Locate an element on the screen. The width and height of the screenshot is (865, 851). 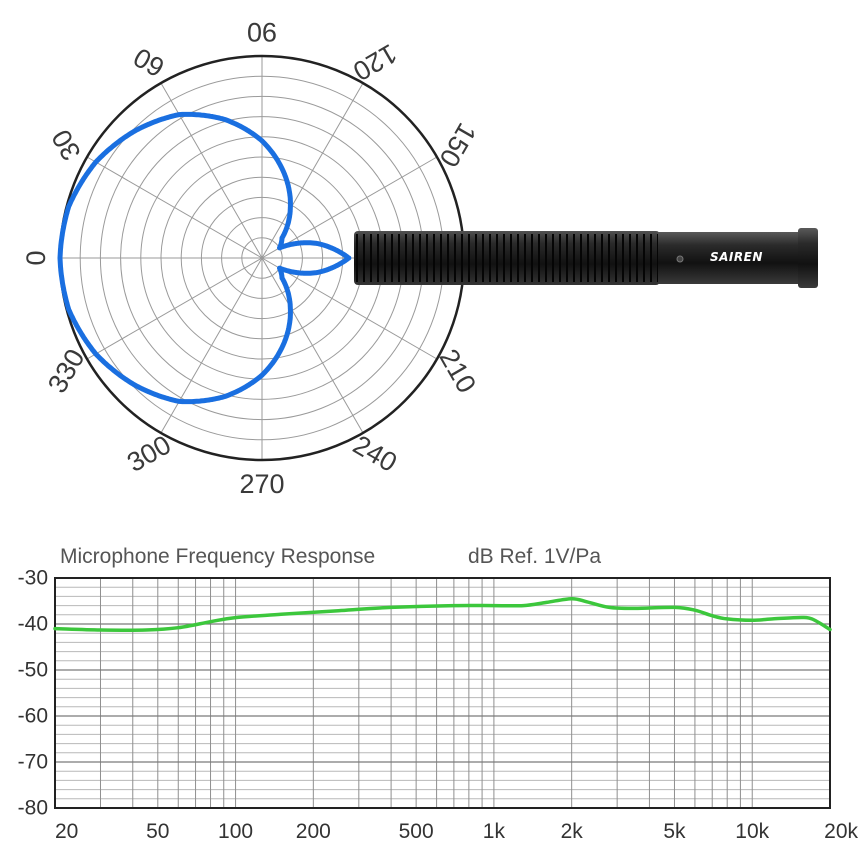
y-tick-label: -30 is located at coordinates (33, 578).